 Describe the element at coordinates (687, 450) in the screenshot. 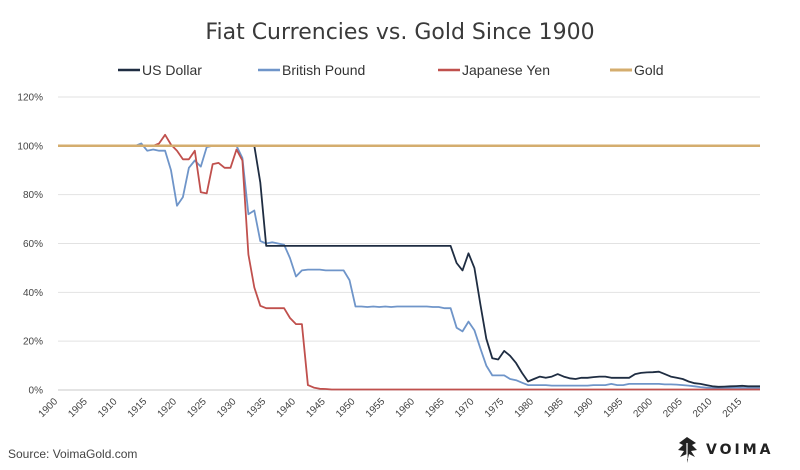

I see `voima-leaf-icon` at that location.